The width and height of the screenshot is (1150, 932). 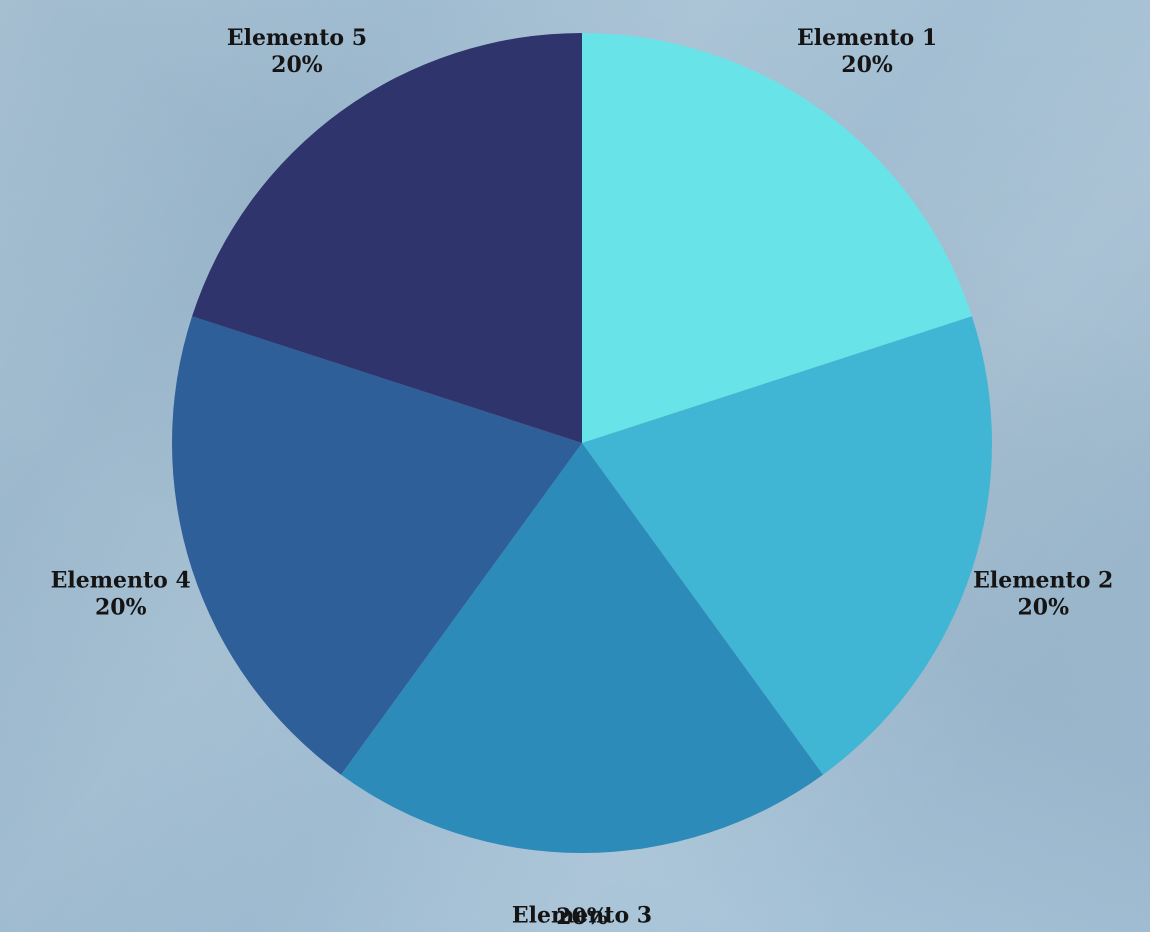 What do you see at coordinates (121, 580) in the screenshot?
I see `slice-label-4: Elemento 4` at bounding box center [121, 580].